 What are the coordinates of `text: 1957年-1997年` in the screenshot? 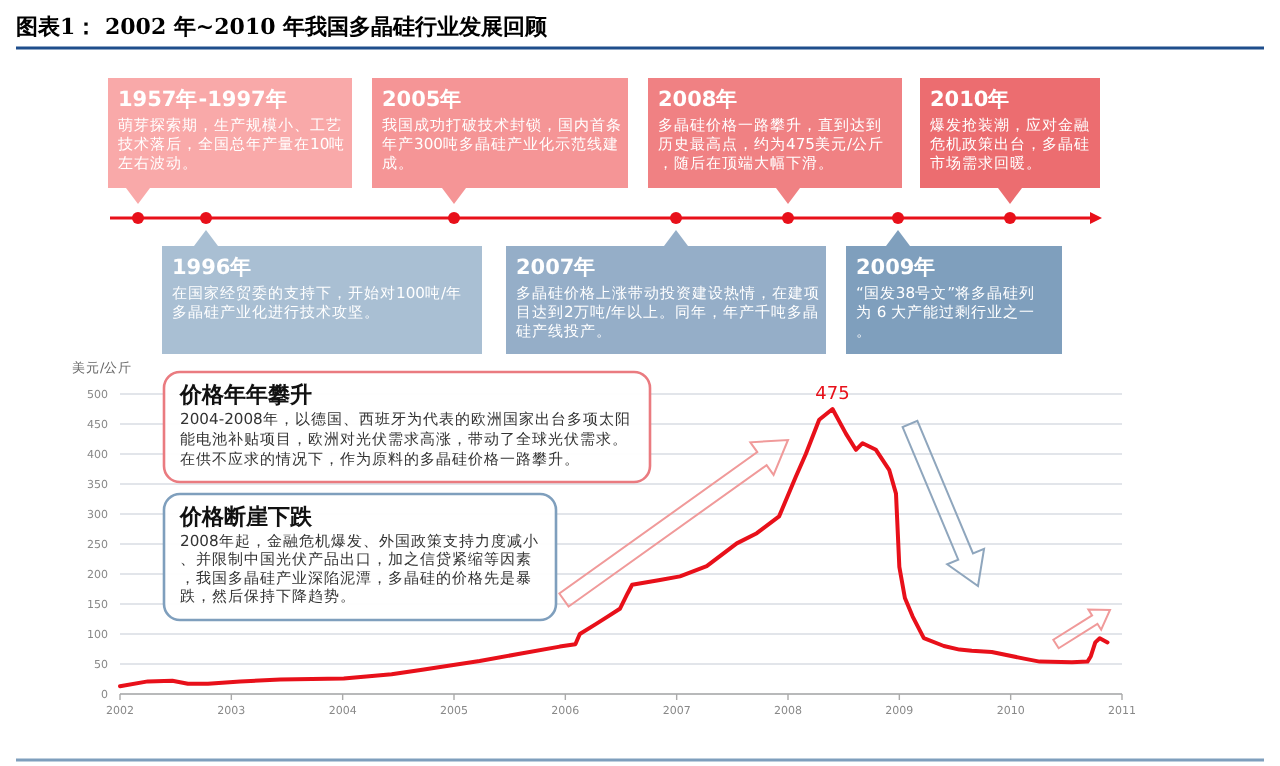 It's located at (203, 99).